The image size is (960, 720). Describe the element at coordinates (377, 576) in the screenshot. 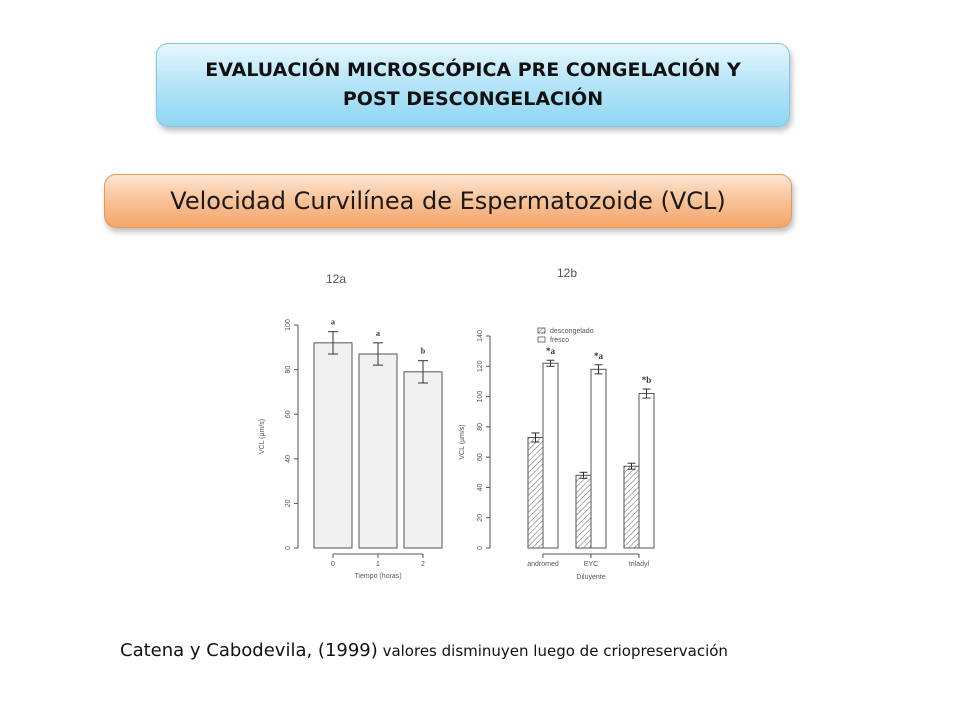

I see `x-axis-label: Tiempo (horas)` at that location.